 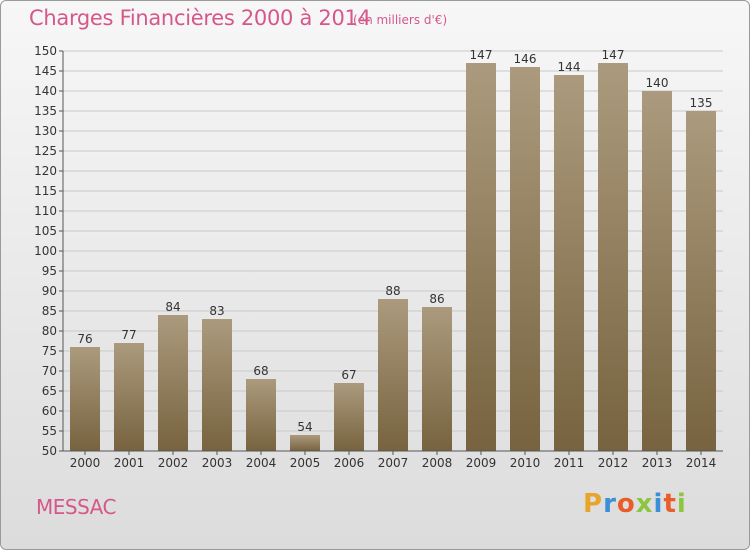 I want to click on data-label: 67, so click(x=348, y=375).